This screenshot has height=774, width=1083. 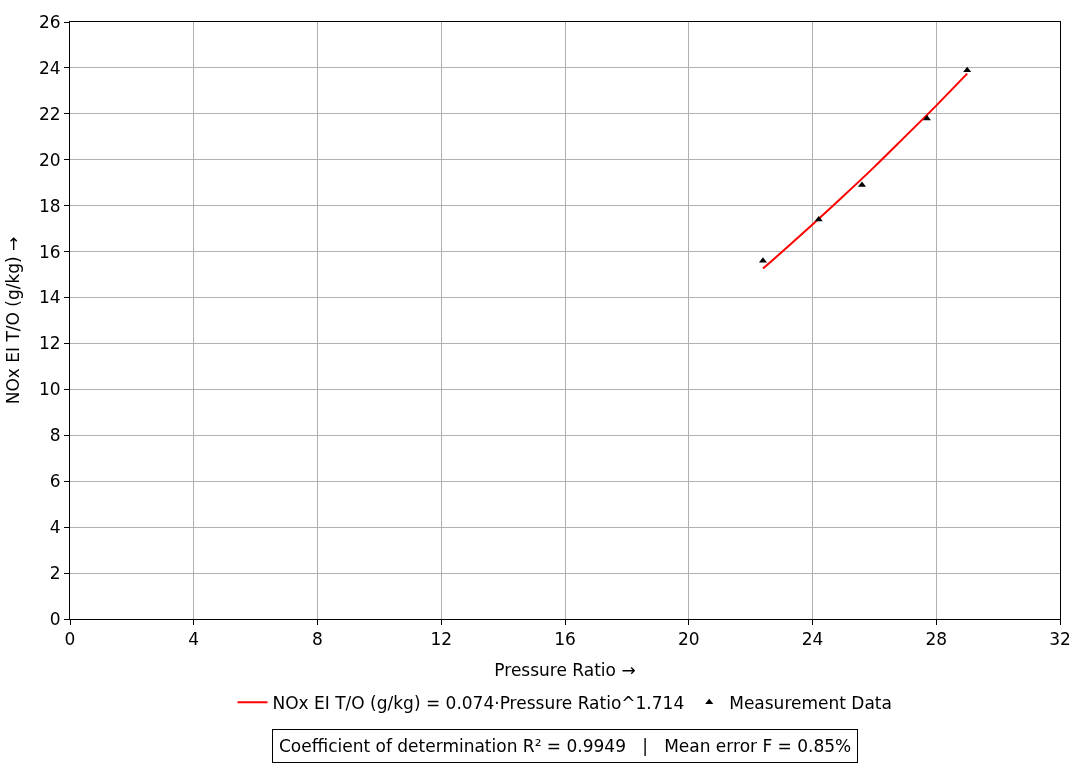 I want to click on y-tick-label: 26, so click(x=49, y=21).